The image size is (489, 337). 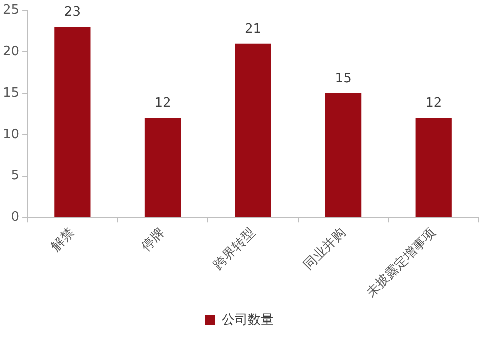 I want to click on y-tick-label: 25, so click(x=11, y=10).